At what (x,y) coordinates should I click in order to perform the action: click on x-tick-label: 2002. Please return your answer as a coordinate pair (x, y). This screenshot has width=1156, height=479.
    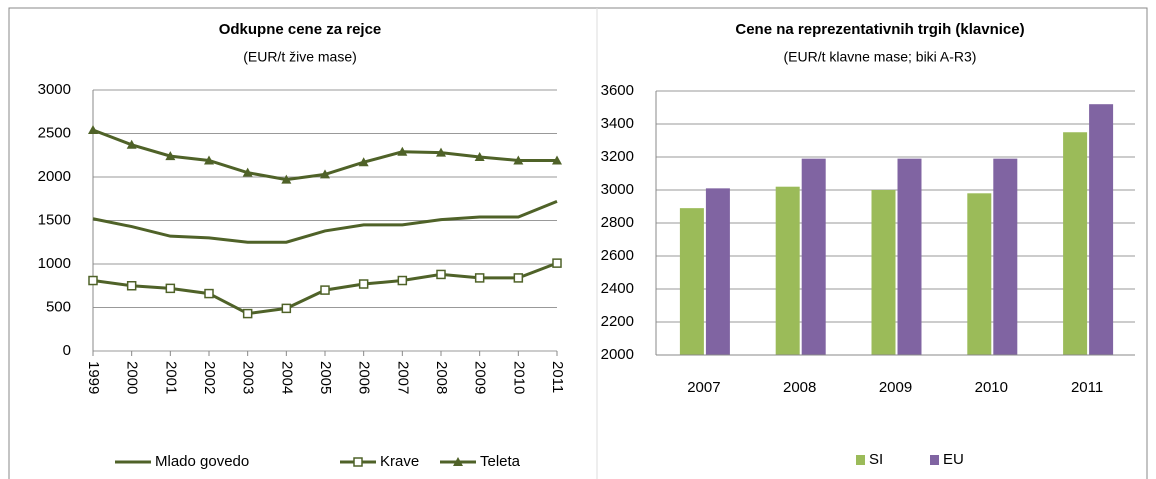
    Looking at the image, I should click on (209, 377).